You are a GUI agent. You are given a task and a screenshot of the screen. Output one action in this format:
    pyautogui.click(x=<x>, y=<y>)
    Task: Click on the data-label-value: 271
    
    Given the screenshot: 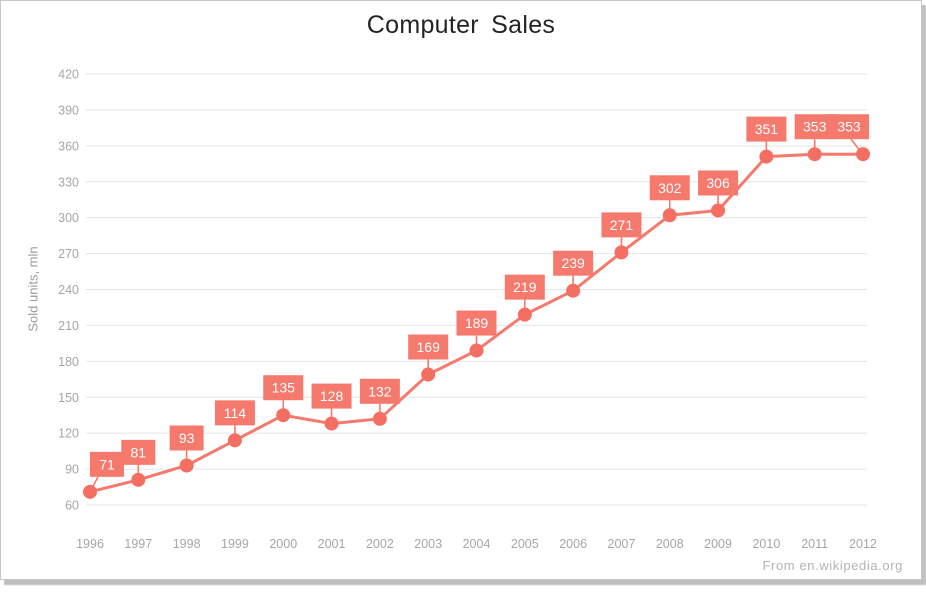 What is the action you would take?
    pyautogui.click(x=622, y=225)
    